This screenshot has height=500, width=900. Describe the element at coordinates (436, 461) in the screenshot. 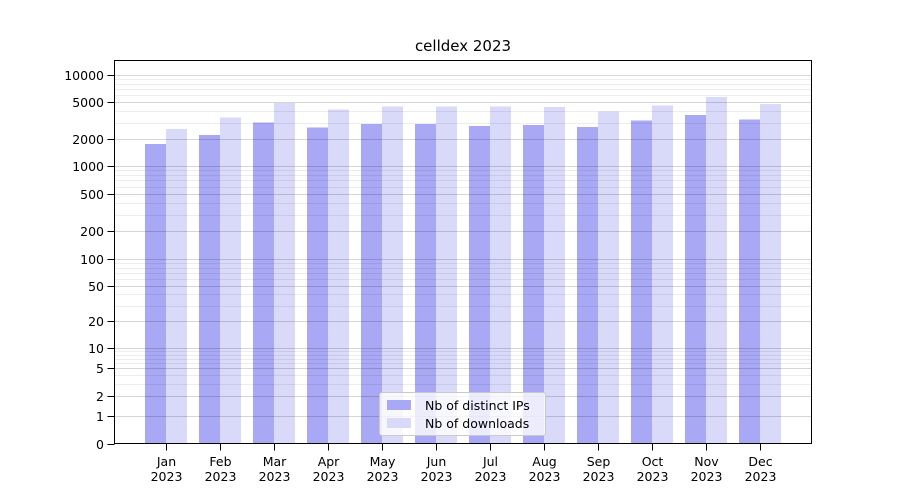

I see `x-tick-label-month: Jun` at that location.